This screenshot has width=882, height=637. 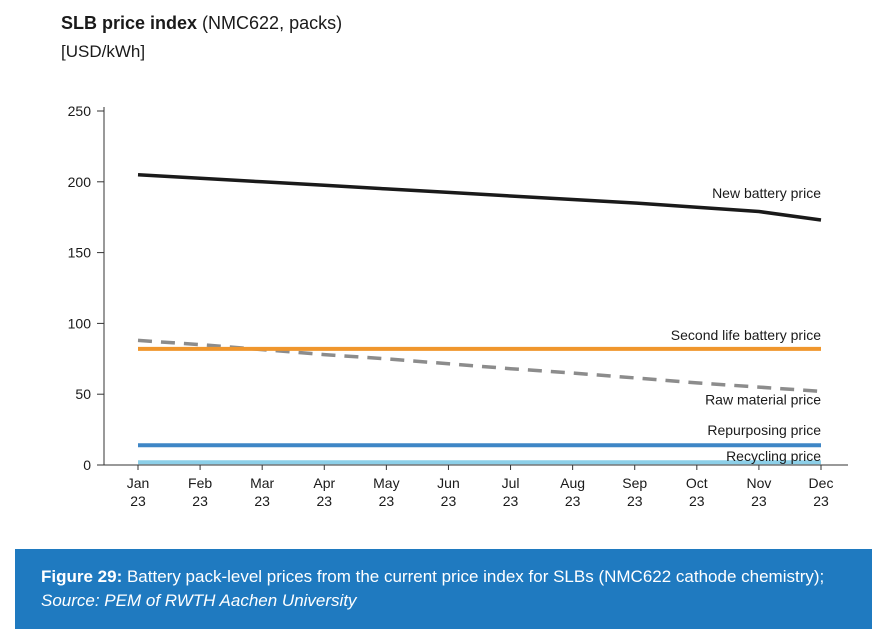 What do you see at coordinates (324, 501) in the screenshot?
I see `x-tick-label-year-apr: 23` at bounding box center [324, 501].